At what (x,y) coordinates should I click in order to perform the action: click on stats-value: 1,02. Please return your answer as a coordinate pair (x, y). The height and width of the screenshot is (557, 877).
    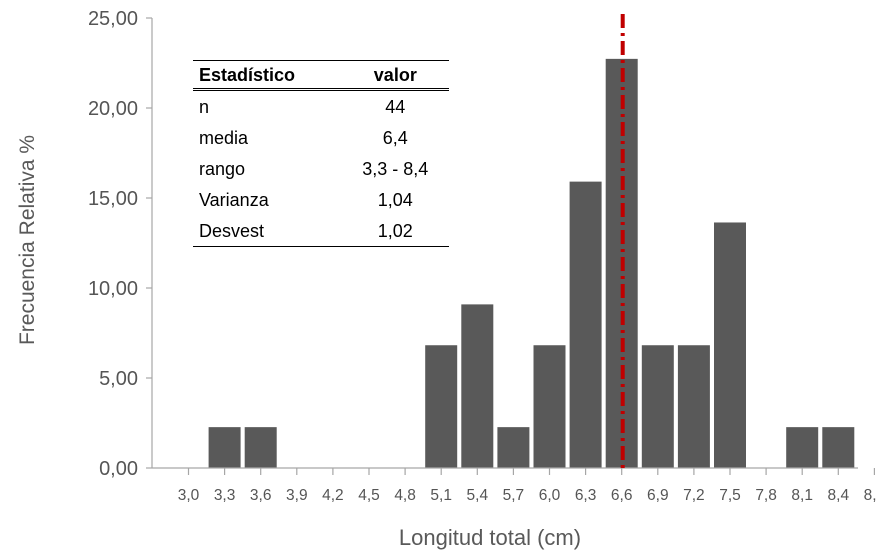
    Looking at the image, I should click on (395, 231).